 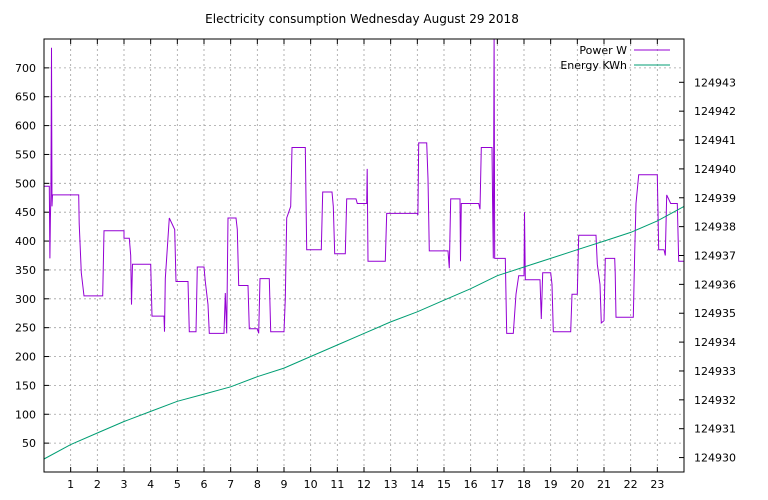 What do you see at coordinates (657, 484) in the screenshot?
I see `x-tick-label: 23` at bounding box center [657, 484].